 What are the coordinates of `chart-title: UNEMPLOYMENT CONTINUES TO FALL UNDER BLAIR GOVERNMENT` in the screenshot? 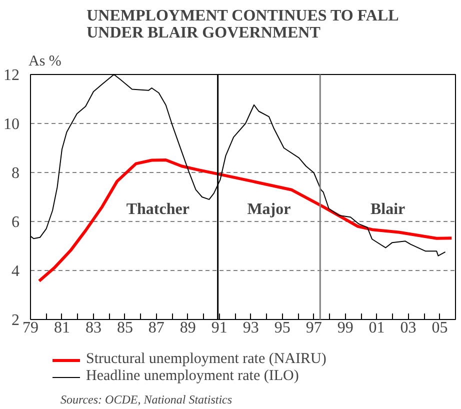 It's located at (242, 25).